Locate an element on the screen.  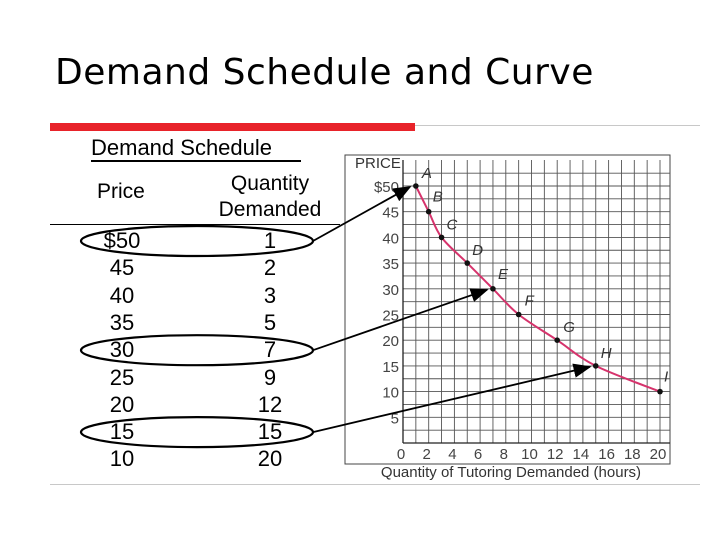
data-point-label: G is located at coordinates (569, 327).